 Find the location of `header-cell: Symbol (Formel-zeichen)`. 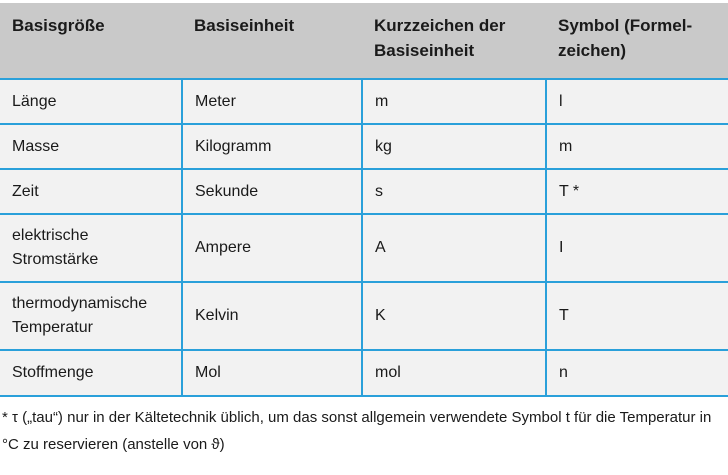

header-cell: Symbol (Formel-zeichen) is located at coordinates (637, 41).